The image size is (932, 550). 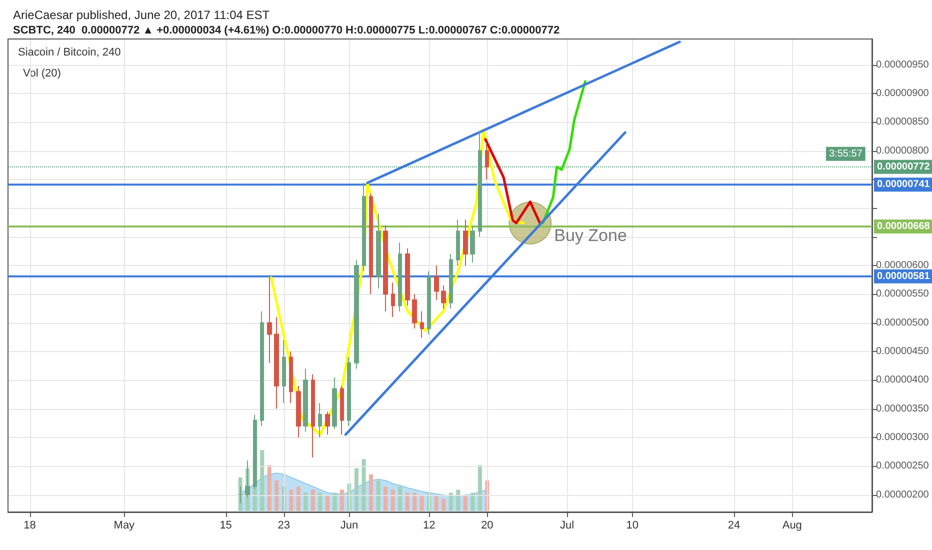 I want to click on y-tick-label: 0.00000200, so click(x=903, y=494).